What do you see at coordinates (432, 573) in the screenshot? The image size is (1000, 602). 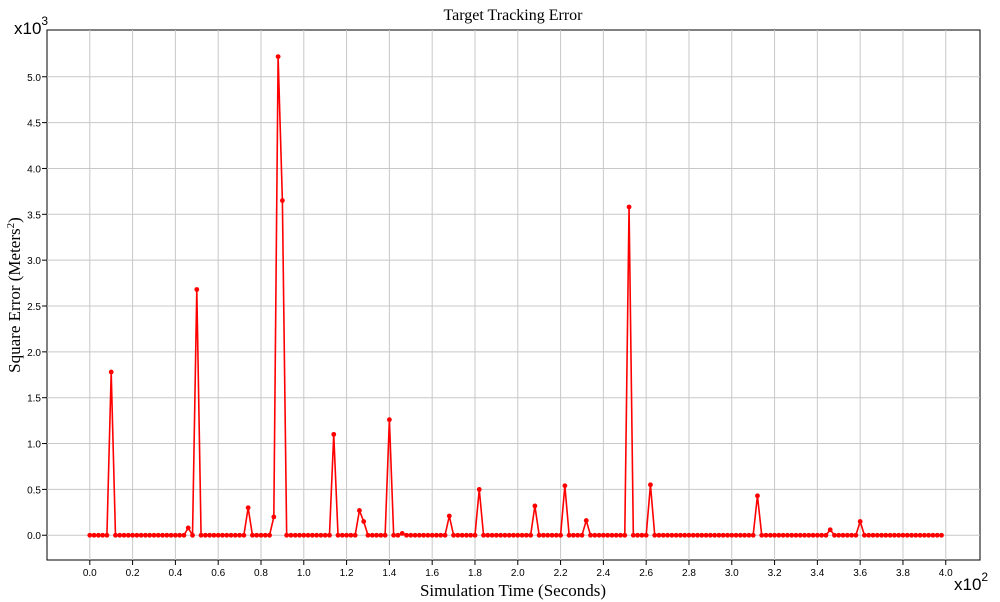 I see `x-tick-label: 1.6` at bounding box center [432, 573].